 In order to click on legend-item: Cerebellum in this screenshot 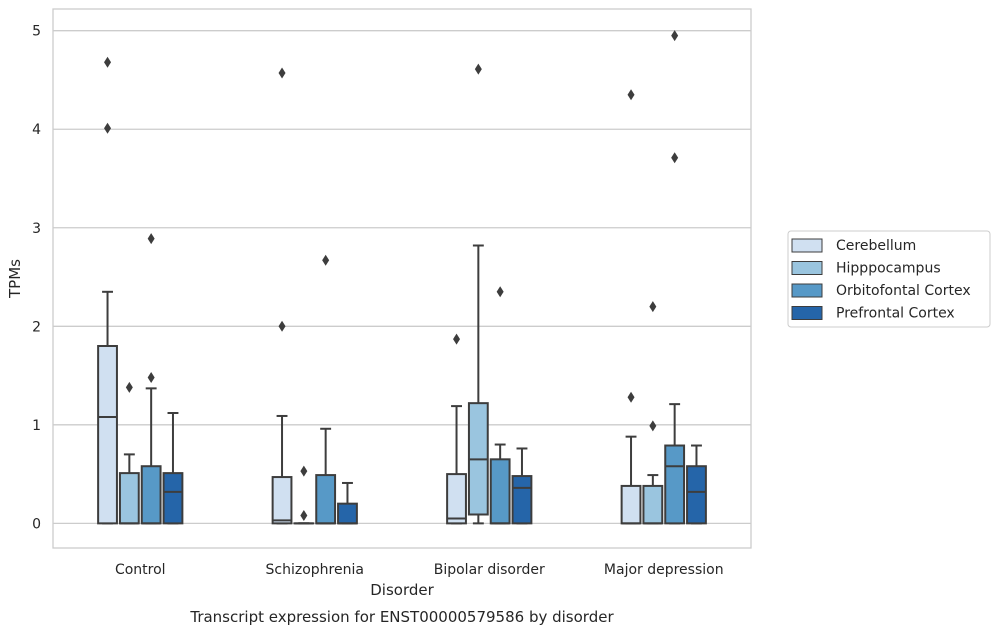, I will do `click(853, 246)`.